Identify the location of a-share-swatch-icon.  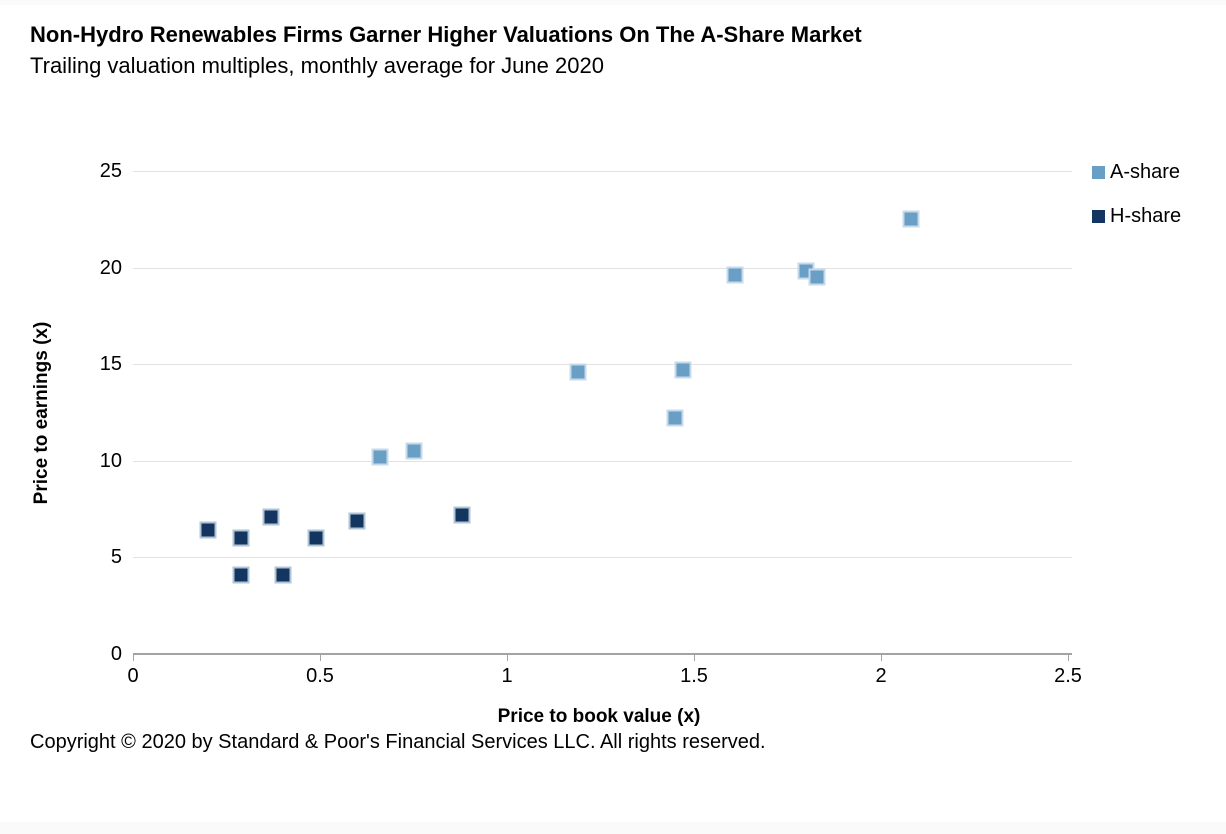
(1098, 172).